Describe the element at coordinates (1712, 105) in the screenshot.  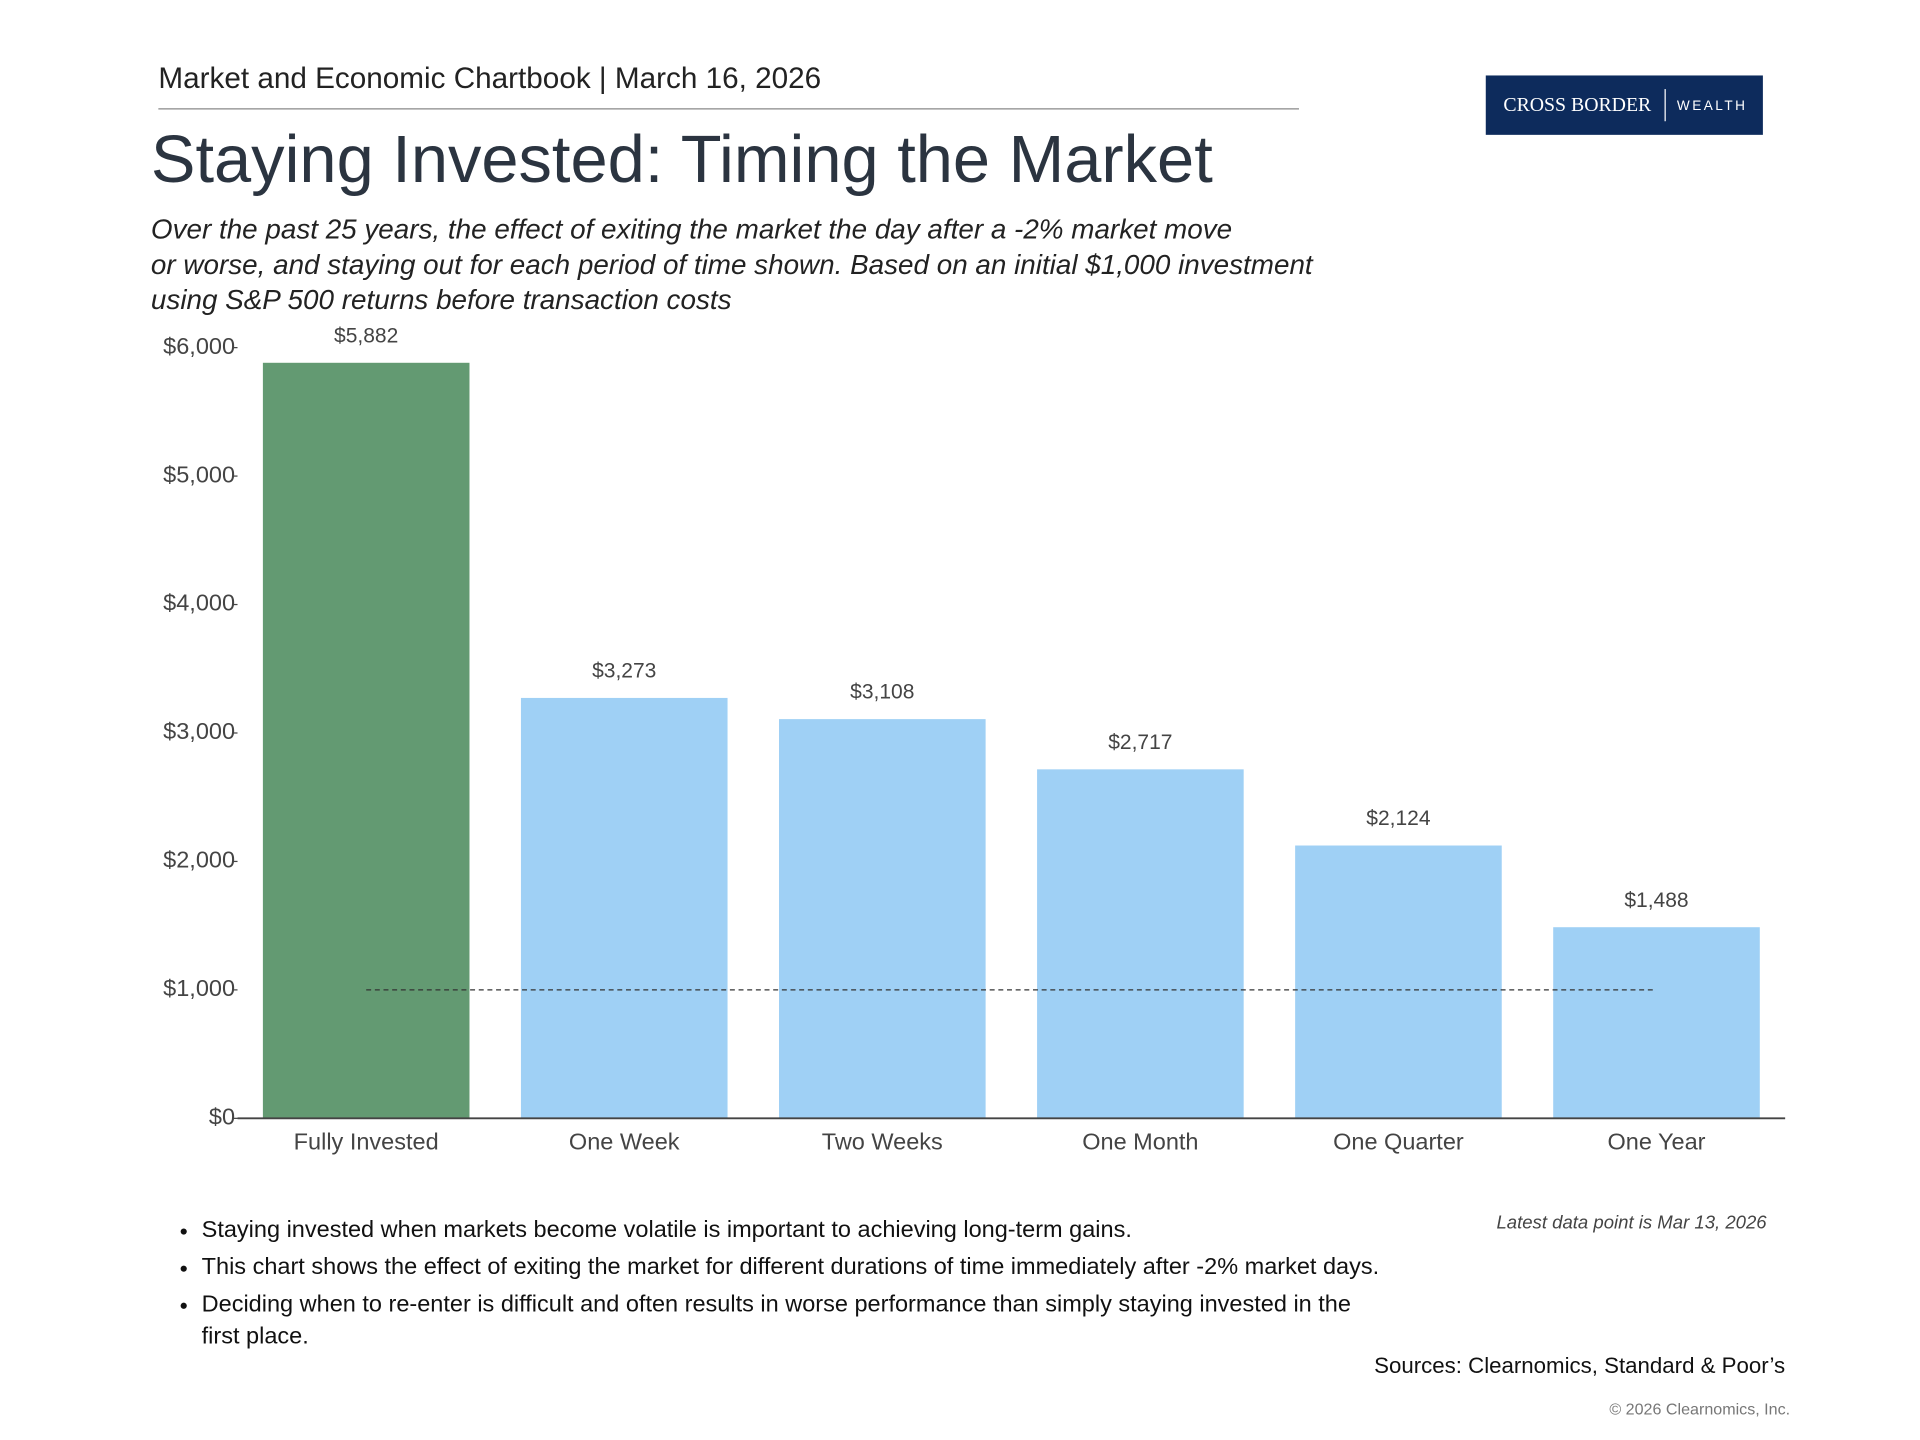
I see `logo-tag: WEALTH` at that location.